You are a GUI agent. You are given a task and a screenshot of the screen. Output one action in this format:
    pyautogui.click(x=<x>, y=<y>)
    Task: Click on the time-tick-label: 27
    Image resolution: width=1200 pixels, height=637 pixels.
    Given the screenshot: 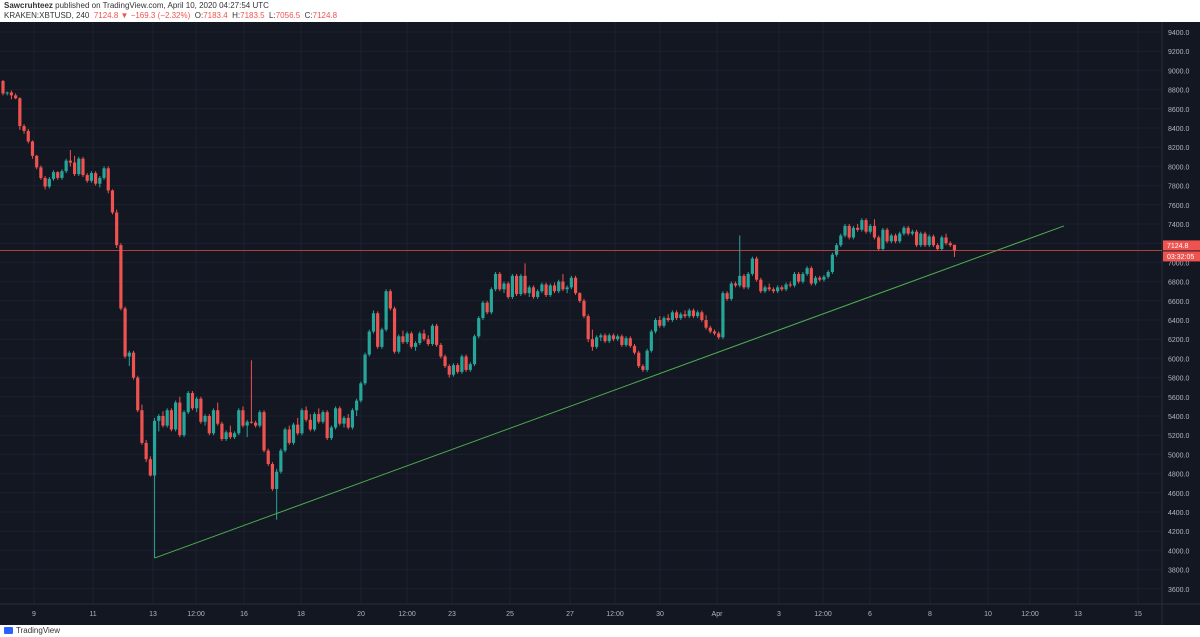 What is the action you would take?
    pyautogui.click(x=570, y=614)
    